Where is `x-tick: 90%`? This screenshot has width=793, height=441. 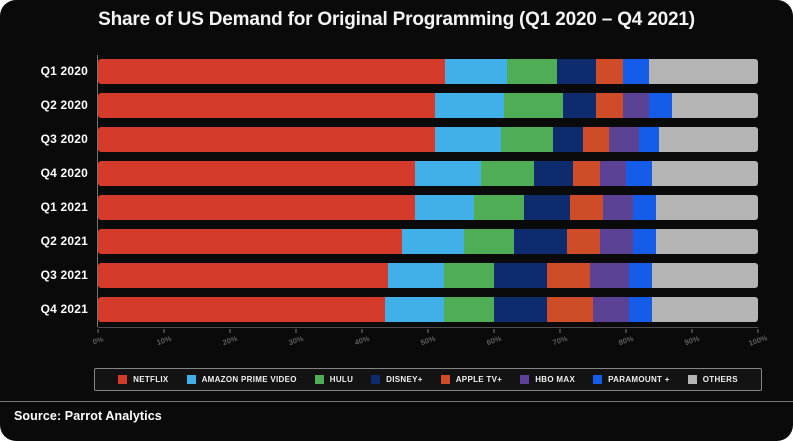 x-tick: 90% is located at coordinates (692, 338).